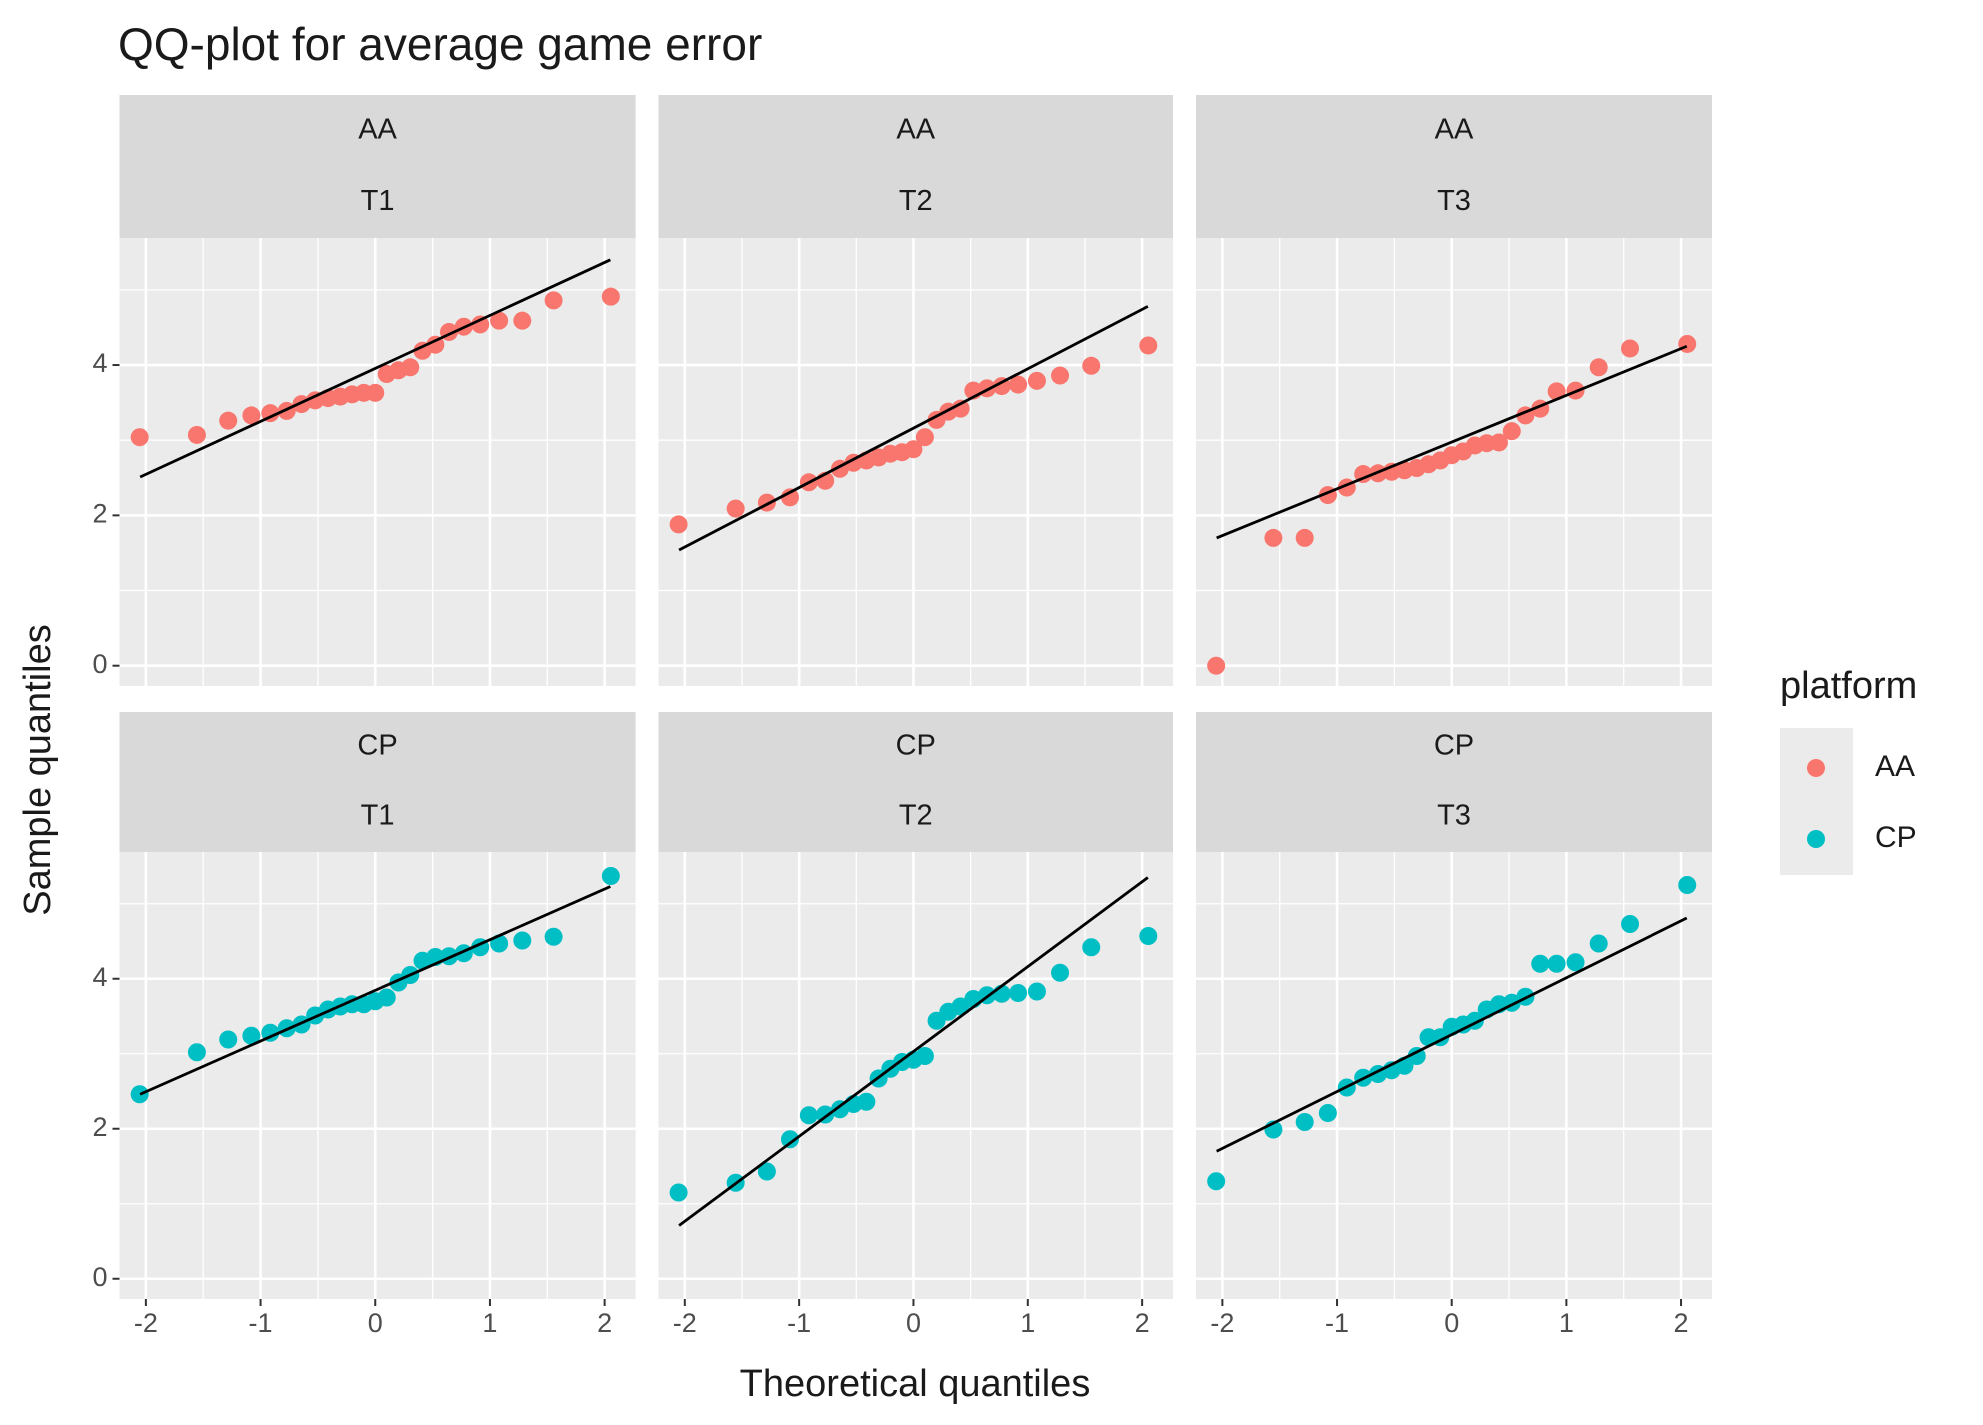 Image resolution: width=1983 pixels, height=1425 pixels. I want to click on legend-key, so click(1816, 839).